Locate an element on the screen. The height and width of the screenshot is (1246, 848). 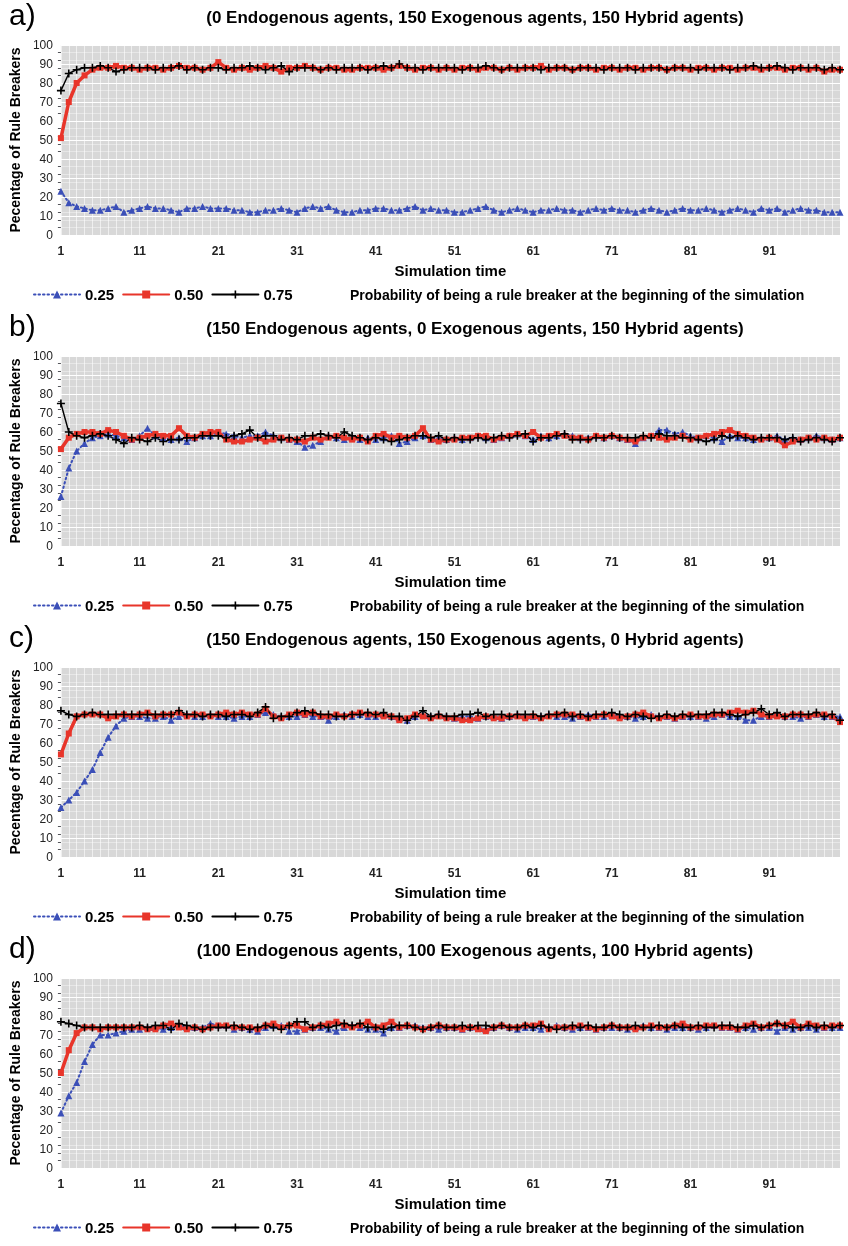
chart-title: (150 Endogenous agents, 0 Exogenous agents, 150 Hybrid agents) is located at coordinates (475, 328).